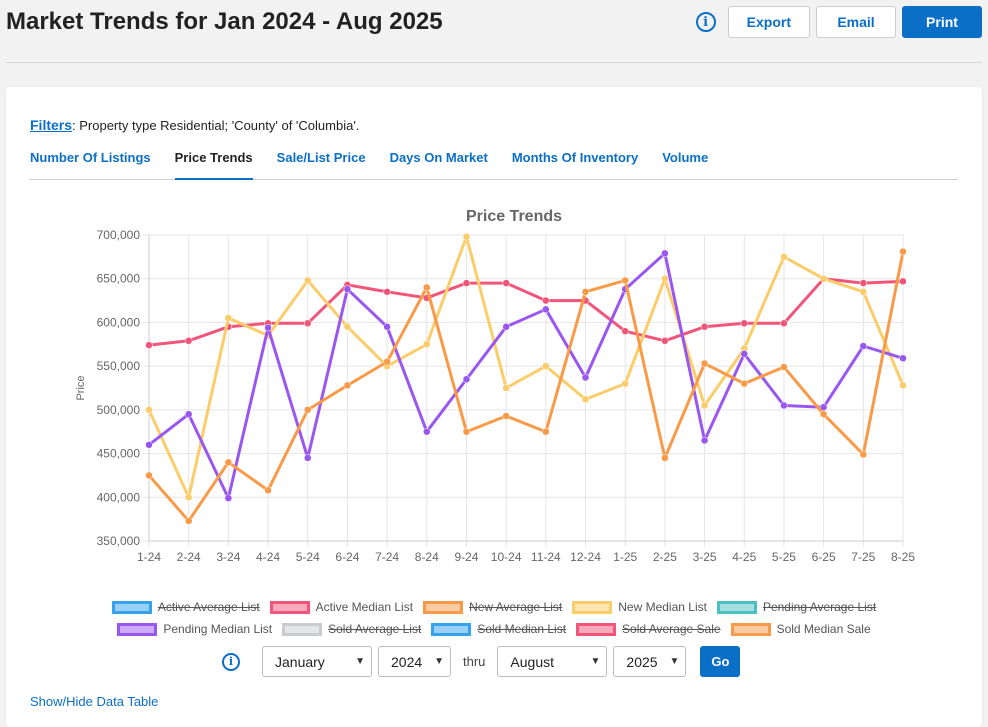  Describe the element at coordinates (942, 22) in the screenshot. I see `print-button: Print` at that location.